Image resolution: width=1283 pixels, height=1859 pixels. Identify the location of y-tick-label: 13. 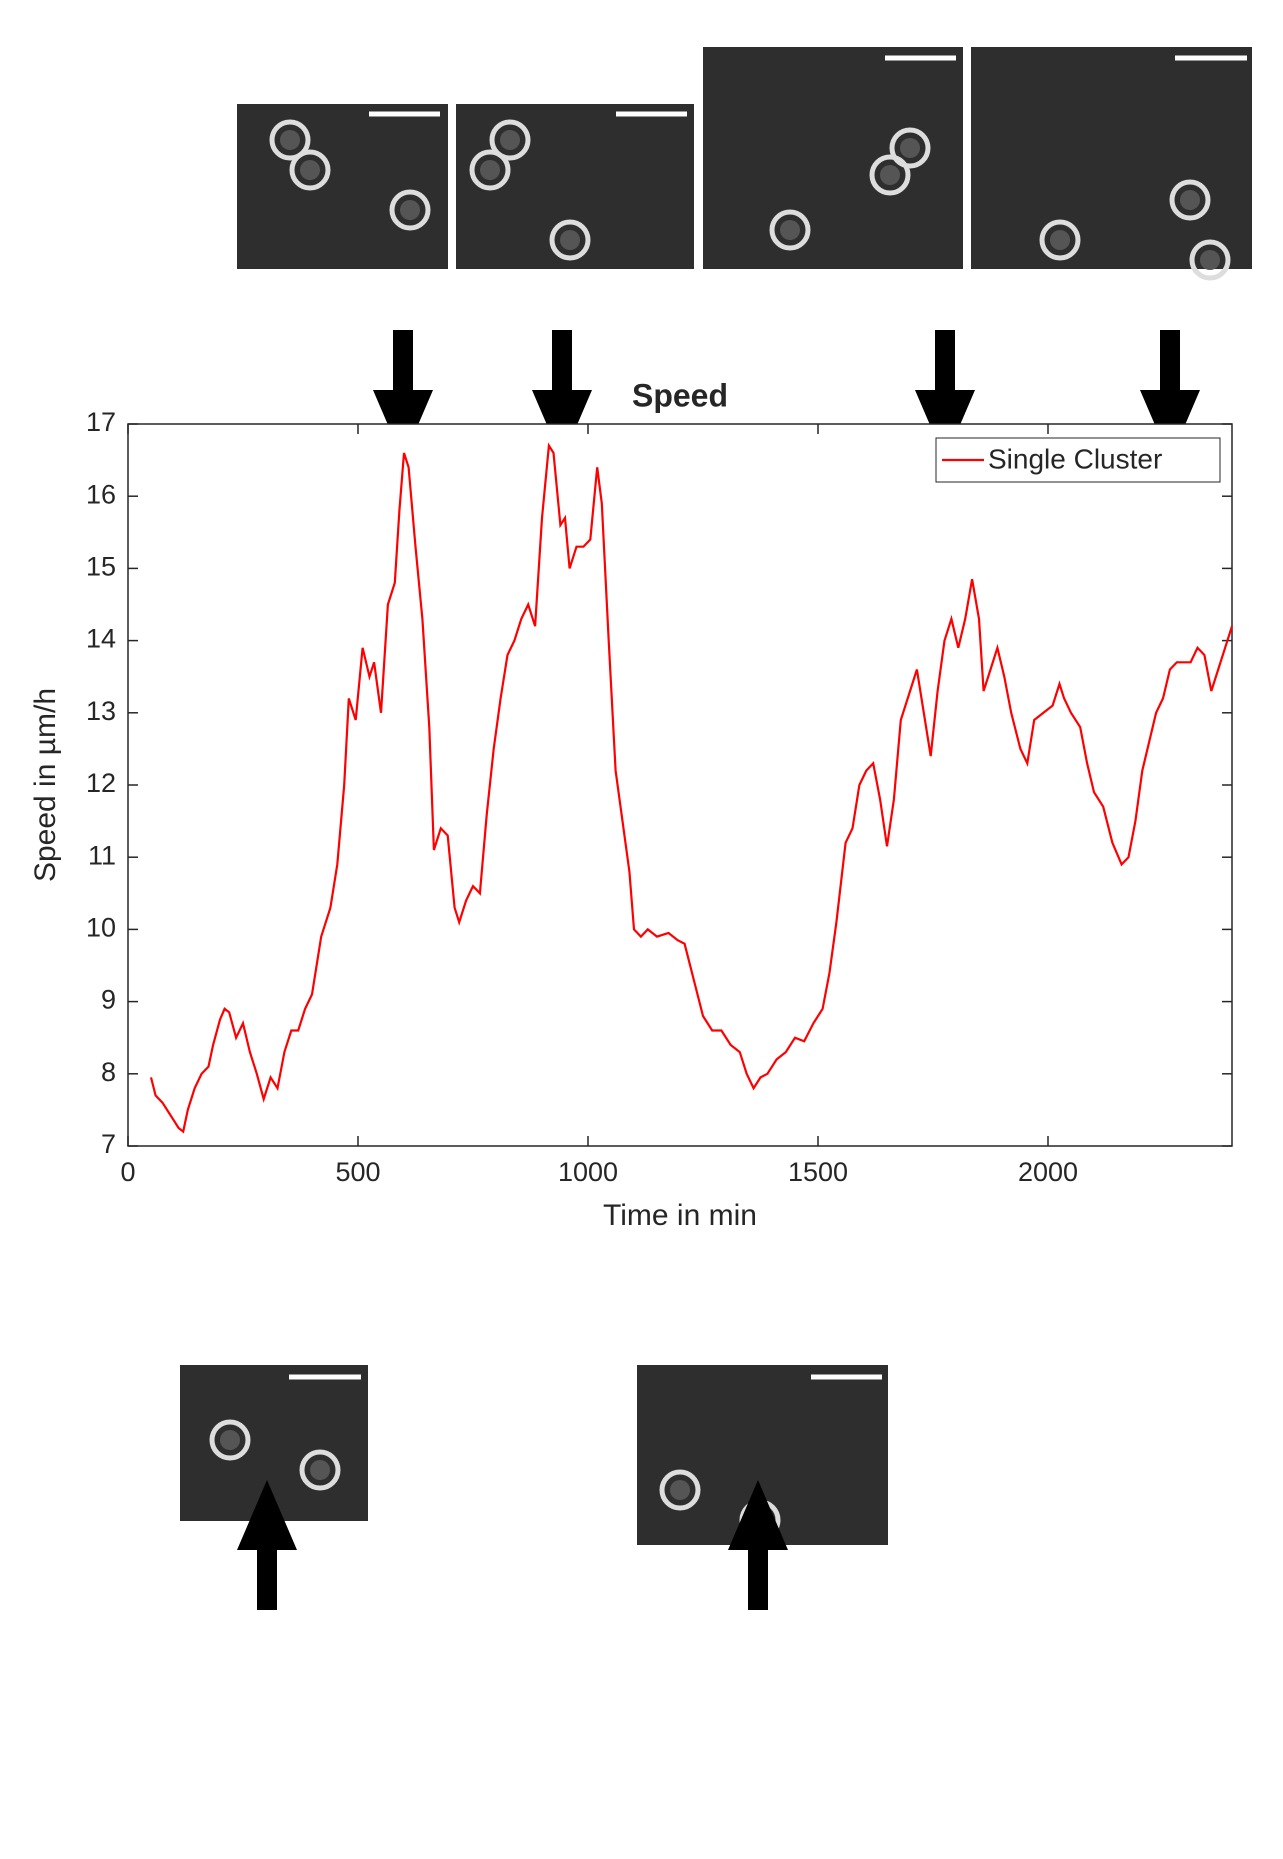
(101, 711).